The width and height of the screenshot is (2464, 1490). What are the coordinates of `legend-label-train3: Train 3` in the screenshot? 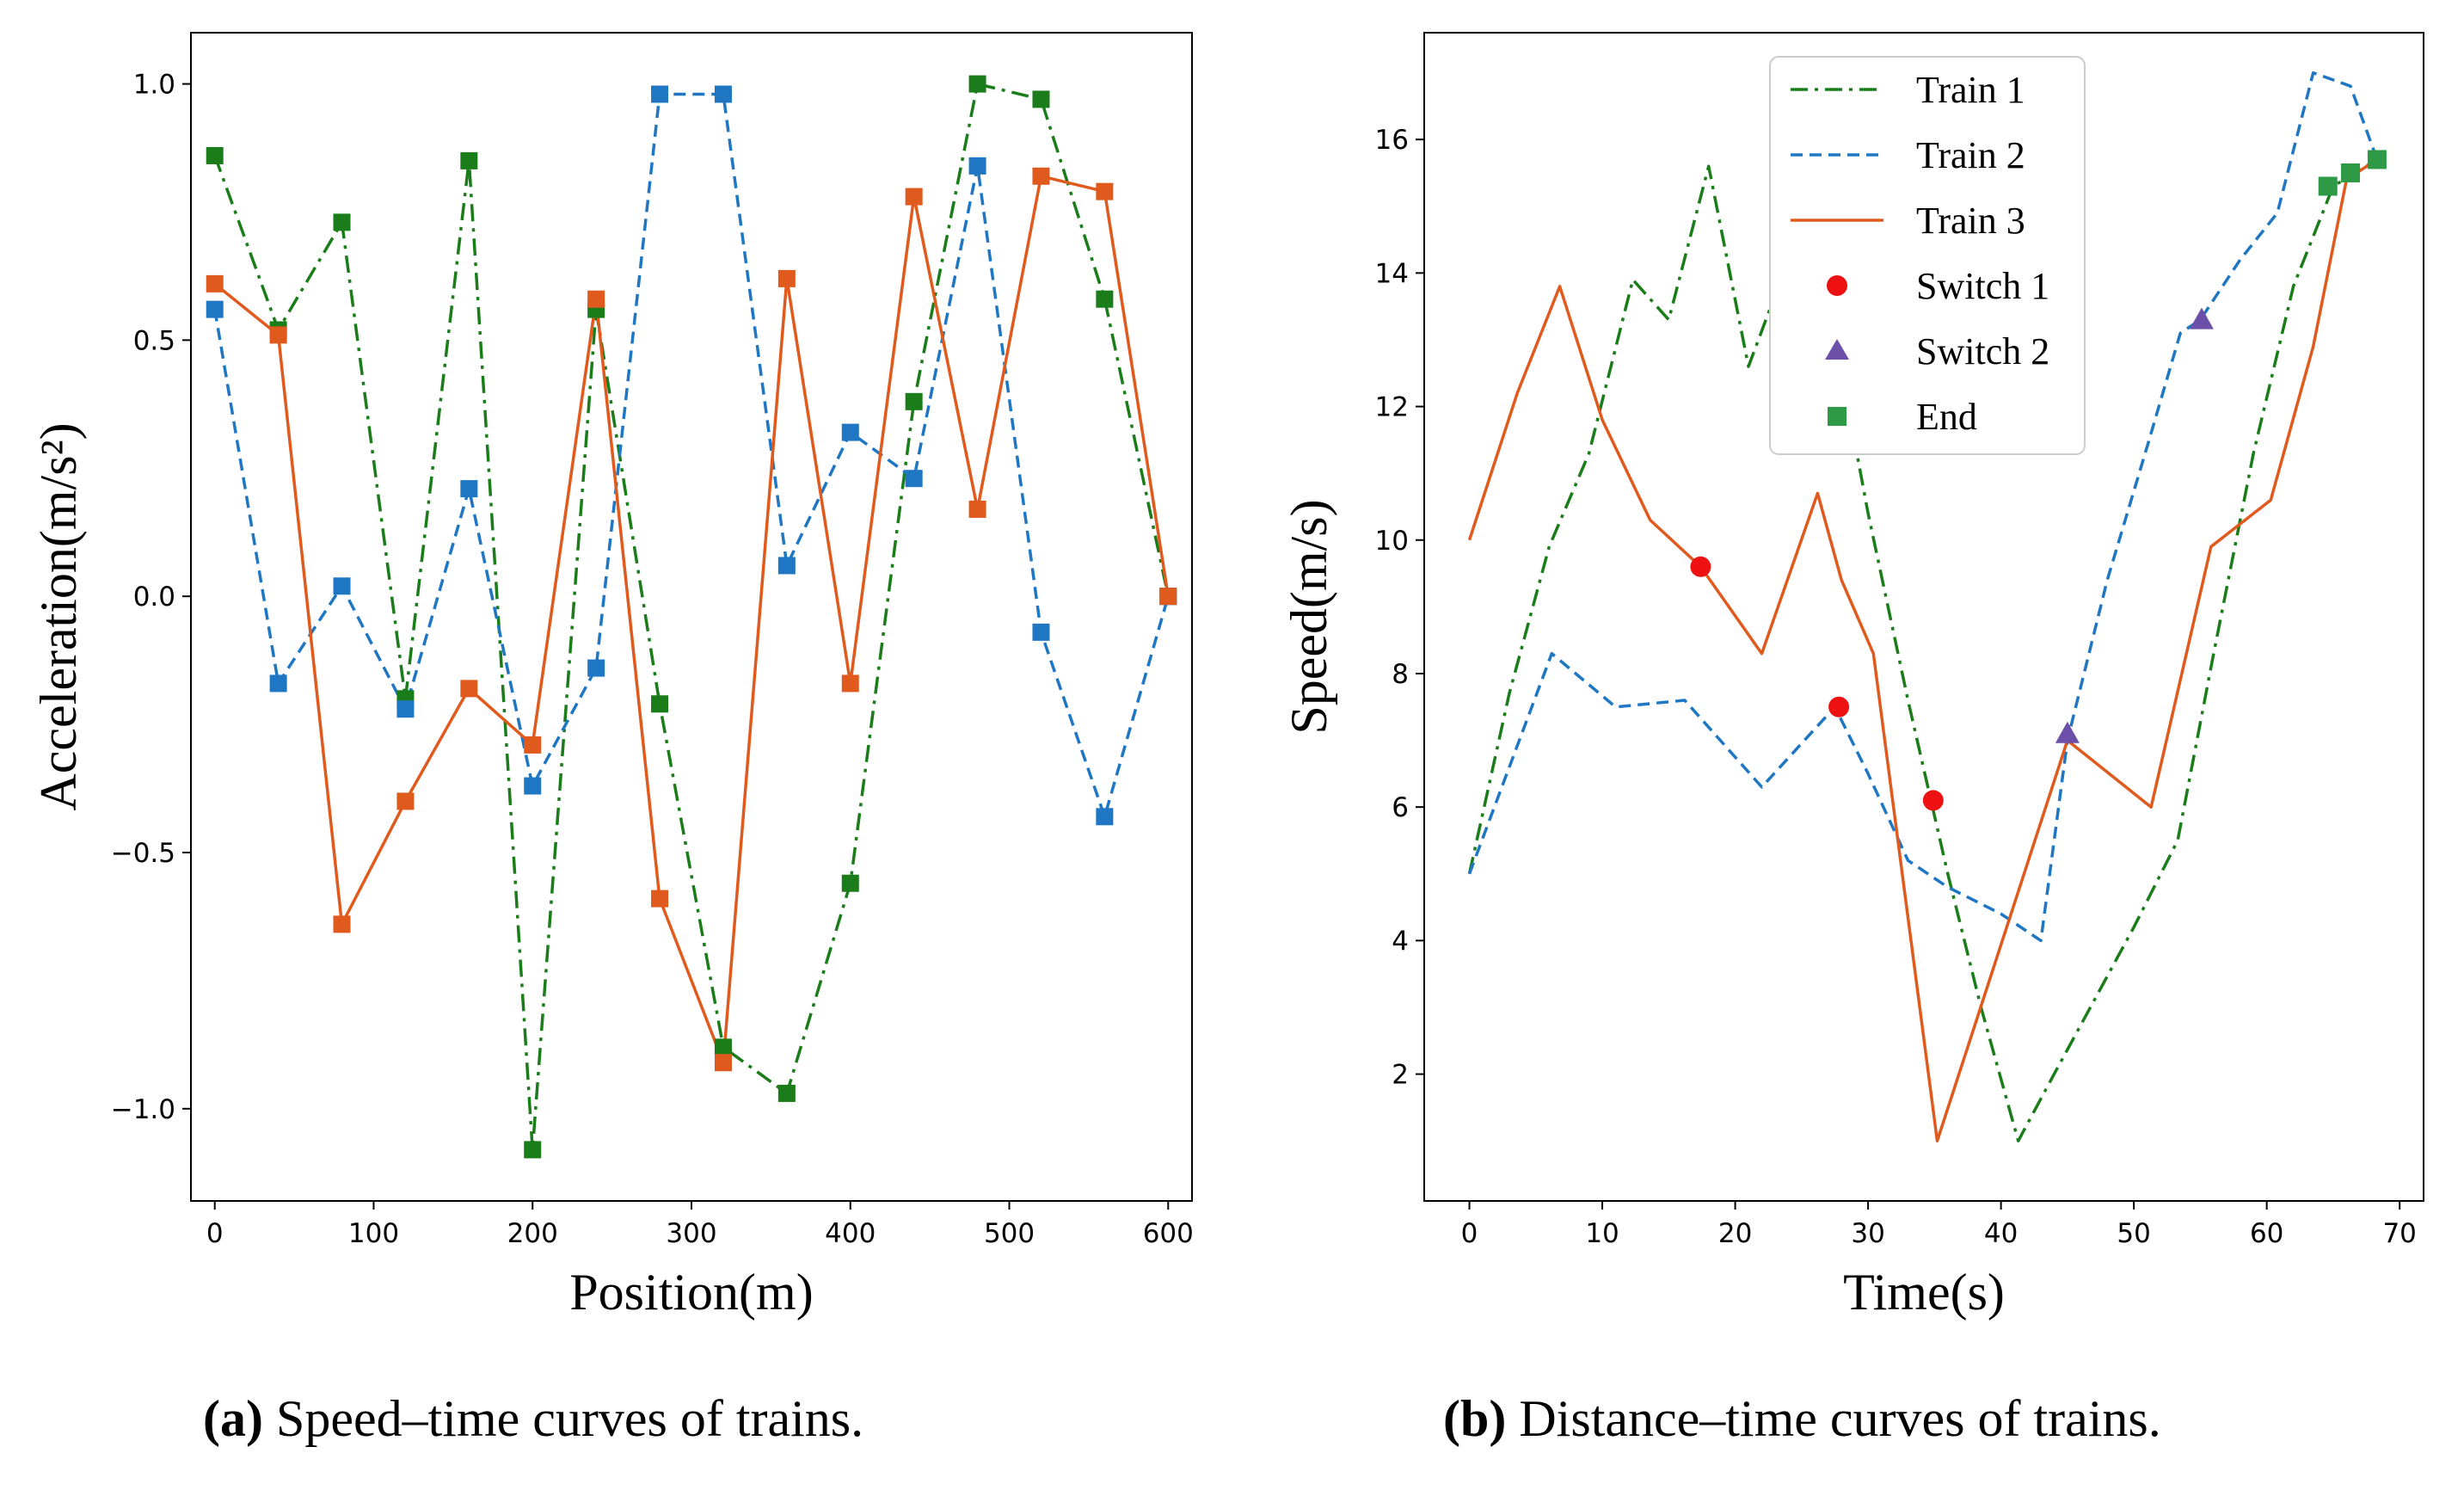 It's located at (1970, 221).